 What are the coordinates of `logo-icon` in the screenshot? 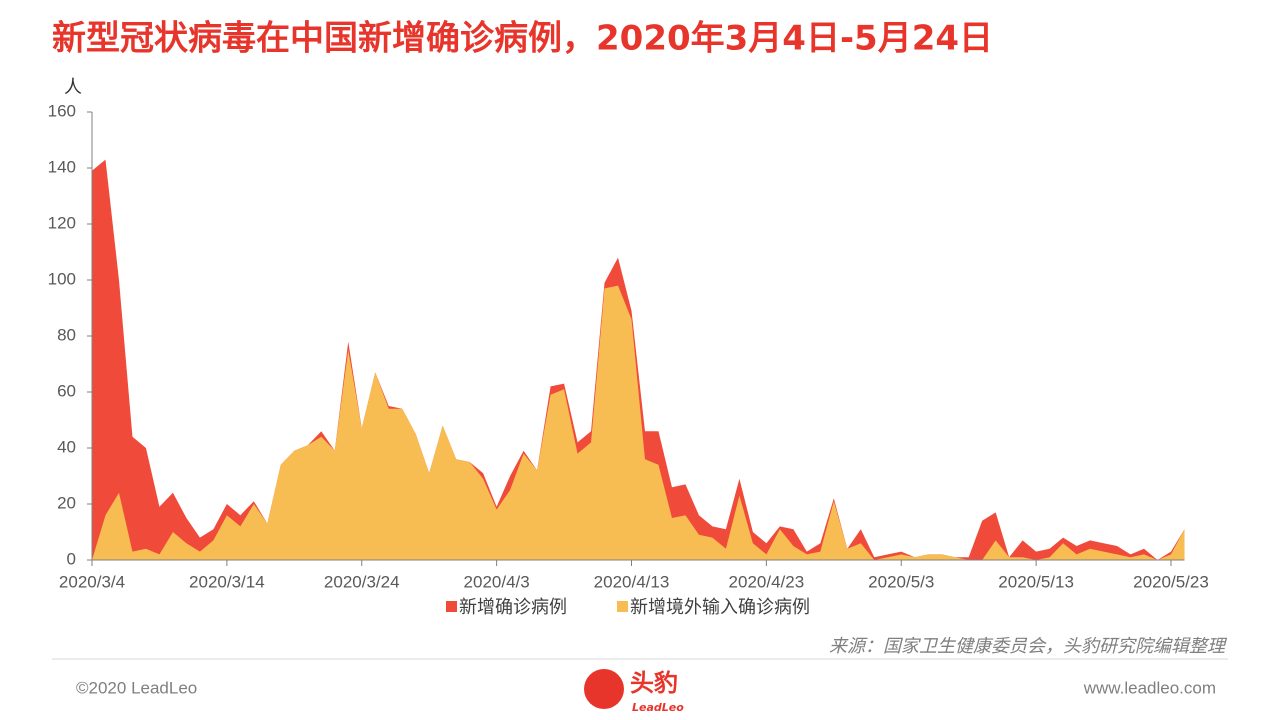 It's located at (604, 689).